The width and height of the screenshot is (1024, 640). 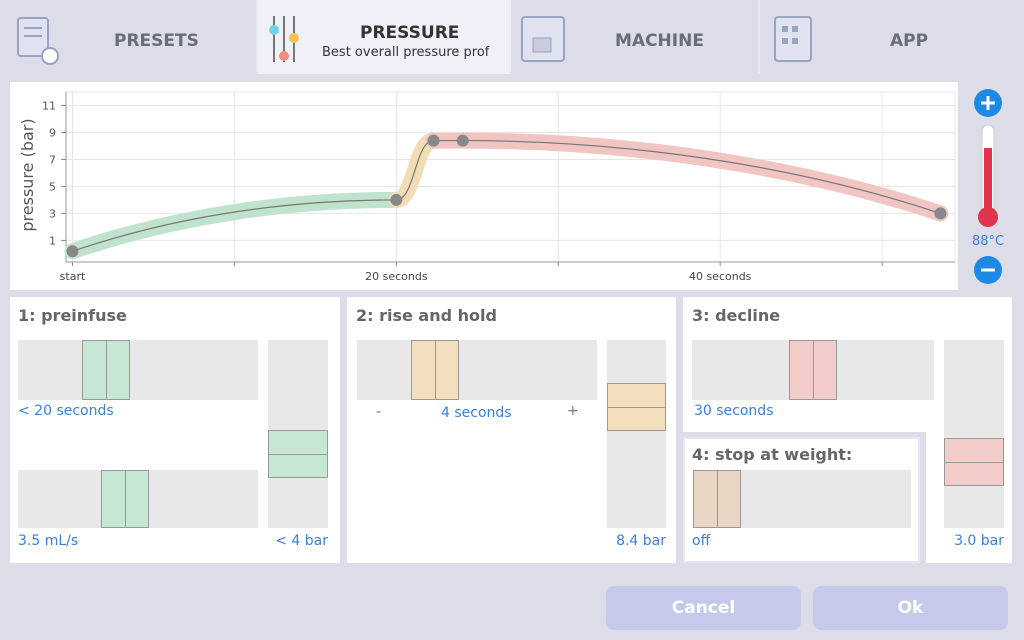 I want to click on pressure-value: 3.0 bar, so click(x=979, y=541).